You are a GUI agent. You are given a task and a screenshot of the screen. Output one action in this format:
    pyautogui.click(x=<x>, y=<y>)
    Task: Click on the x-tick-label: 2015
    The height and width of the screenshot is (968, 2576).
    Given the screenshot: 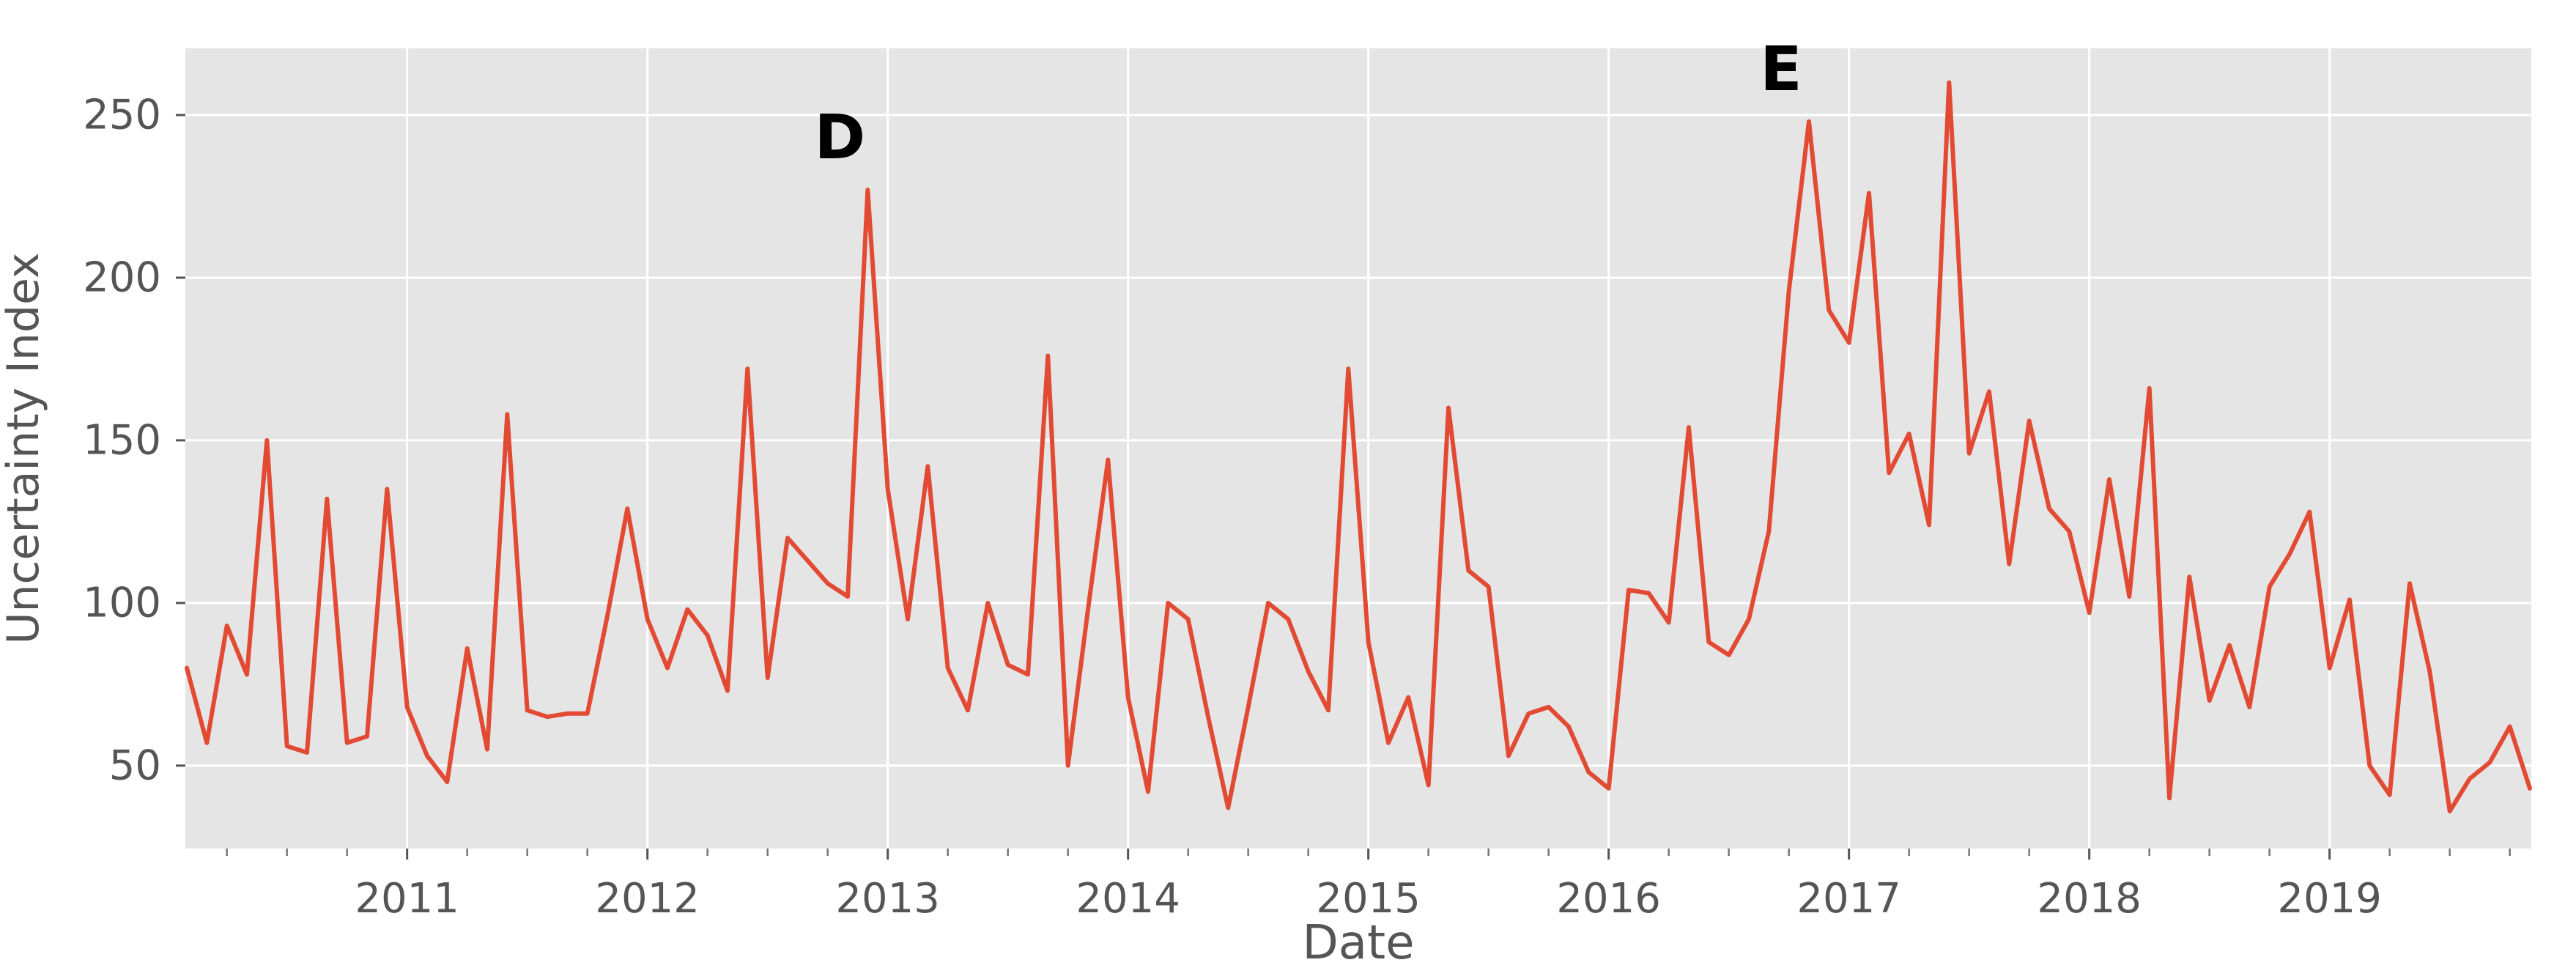 What is the action you would take?
    pyautogui.click(x=1368, y=899)
    